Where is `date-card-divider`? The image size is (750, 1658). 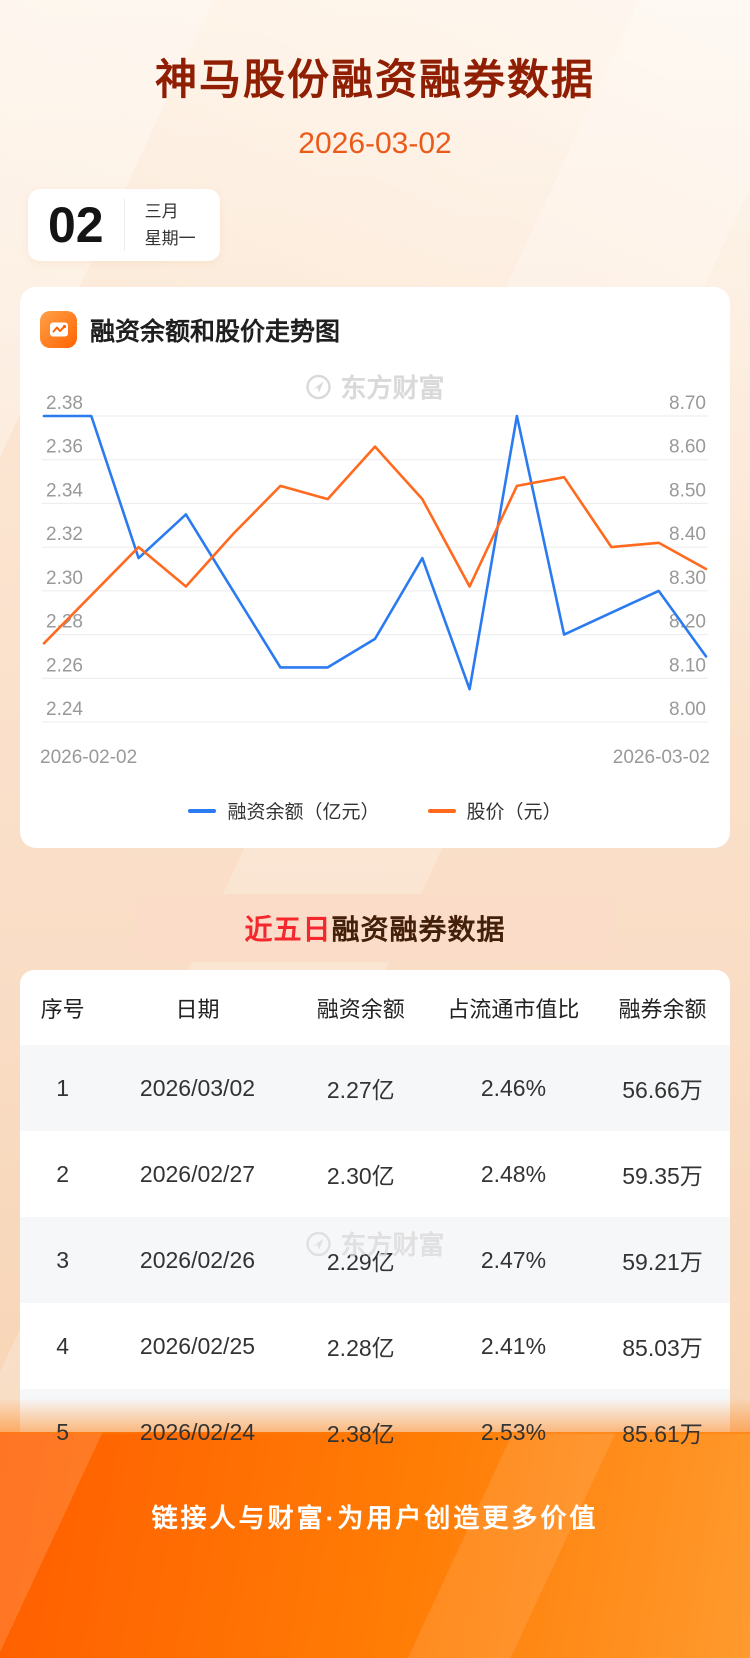
date-card-divider is located at coordinates (124, 225).